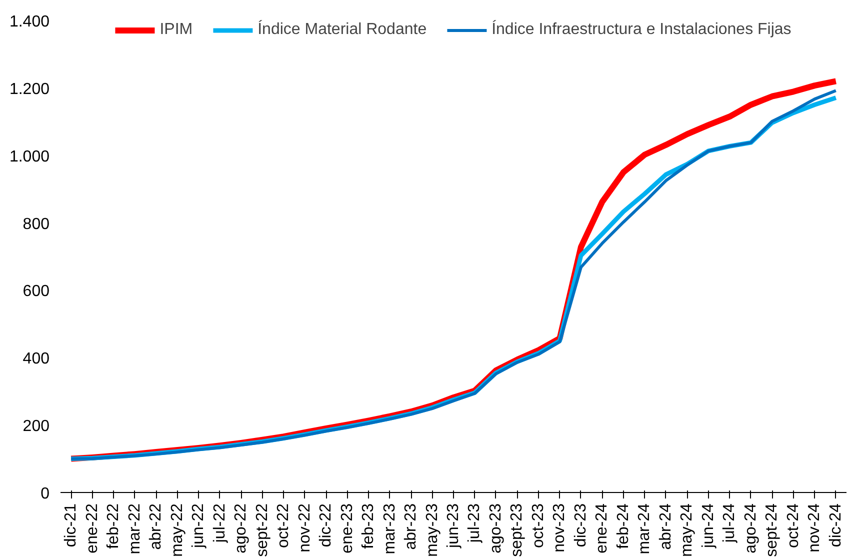  Describe the element at coordinates (517, 530) in the screenshot. I see `x-tick-label: sept-23` at that location.